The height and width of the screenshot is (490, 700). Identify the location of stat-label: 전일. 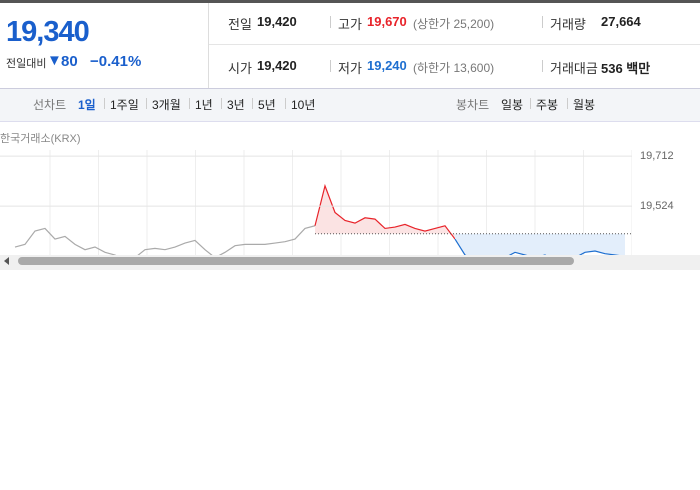
(240, 24).